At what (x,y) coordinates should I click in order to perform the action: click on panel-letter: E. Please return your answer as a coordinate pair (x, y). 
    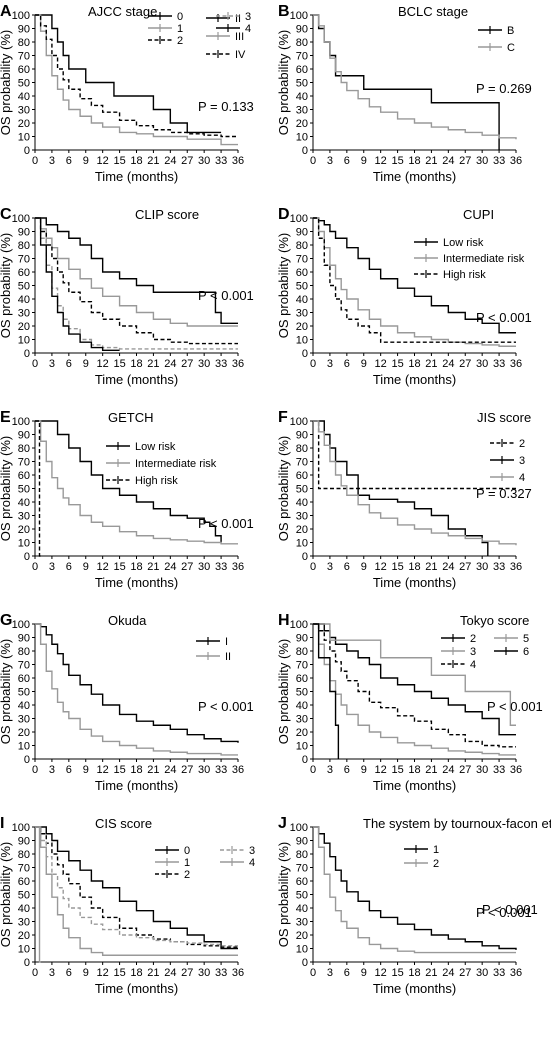
    Looking at the image, I should click on (5, 417).